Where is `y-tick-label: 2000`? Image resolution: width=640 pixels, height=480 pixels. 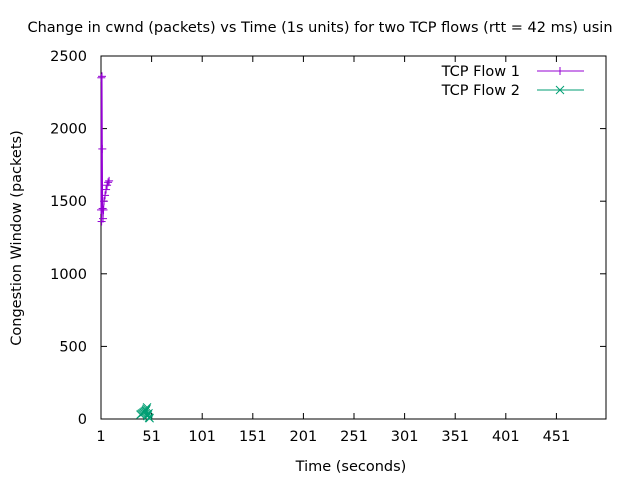 y-tick-label: 2000 is located at coordinates (68, 130).